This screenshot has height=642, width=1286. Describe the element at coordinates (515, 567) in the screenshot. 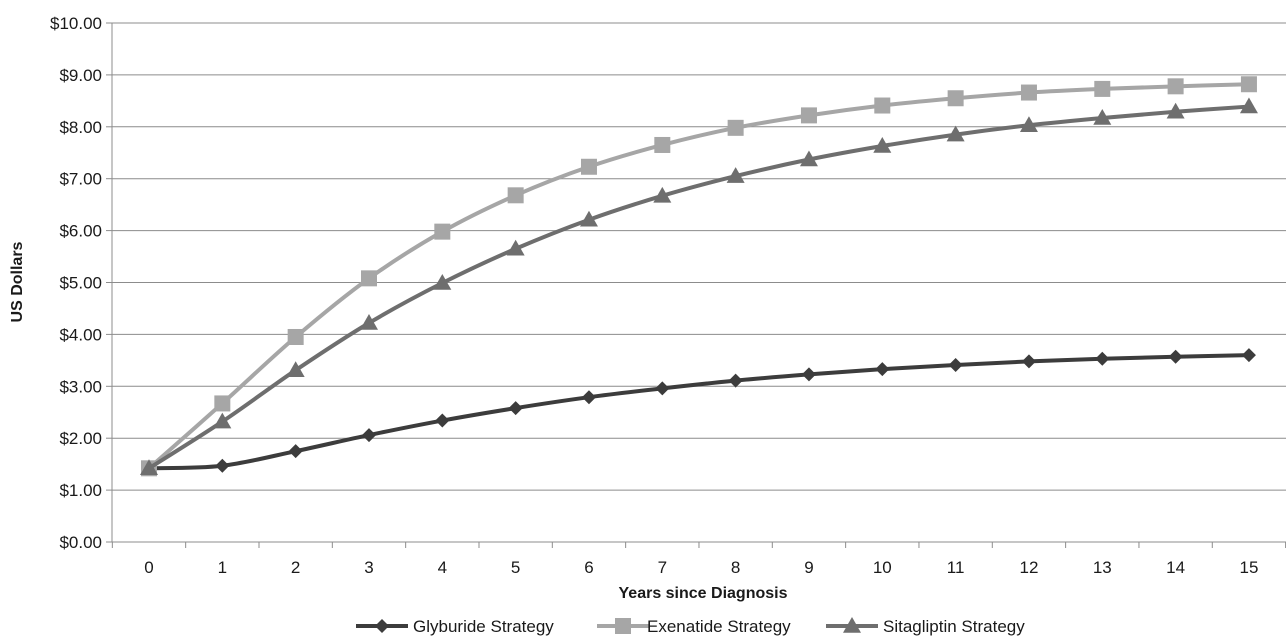

I see `x-tick-label: 5` at that location.